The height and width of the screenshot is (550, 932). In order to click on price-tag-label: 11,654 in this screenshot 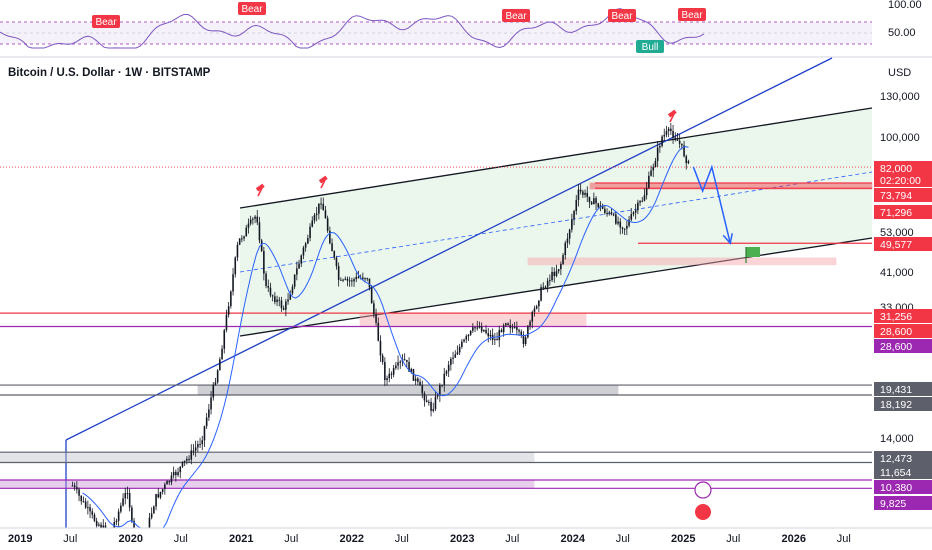, I will do `click(895, 473)`.